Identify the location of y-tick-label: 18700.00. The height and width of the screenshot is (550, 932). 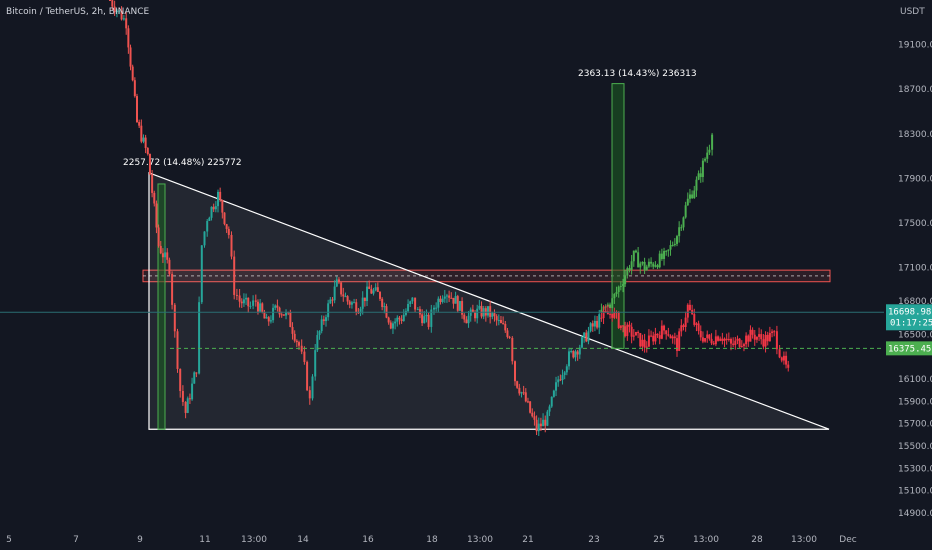
(915, 90).